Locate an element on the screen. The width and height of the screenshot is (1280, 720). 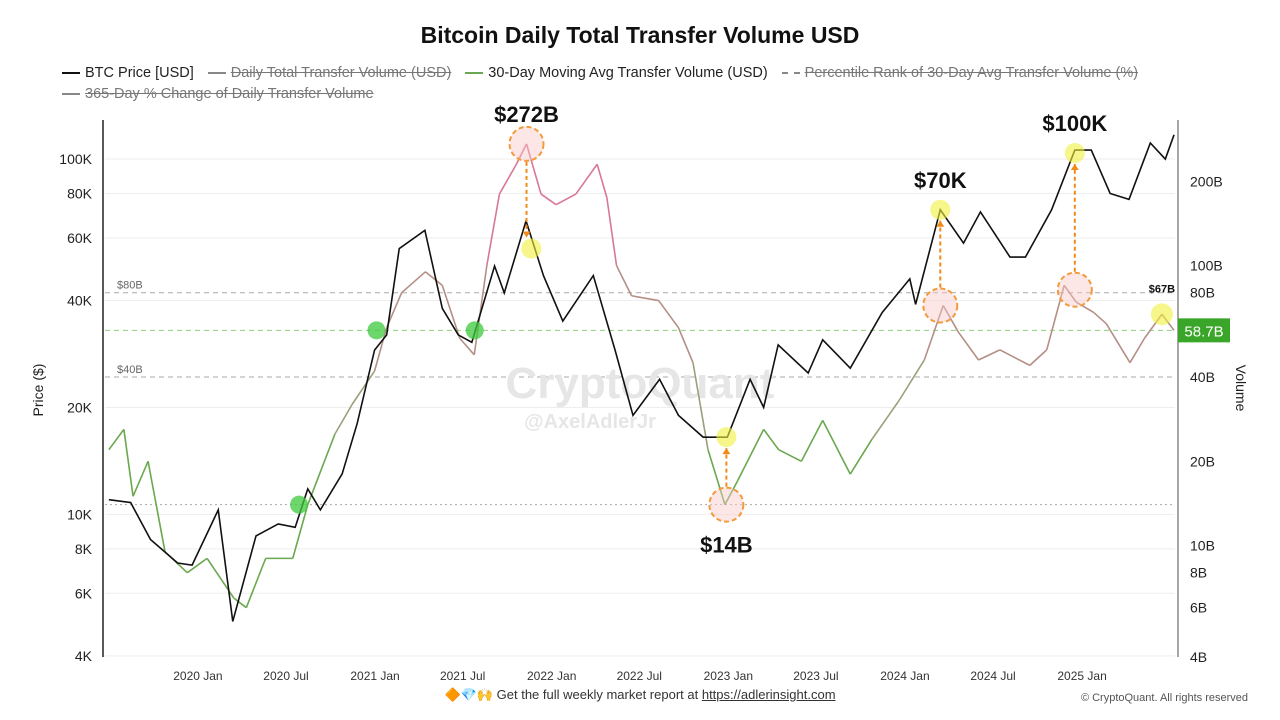
legend-label: Daily Total Transfer Volume (USD) is located at coordinates (341, 73).